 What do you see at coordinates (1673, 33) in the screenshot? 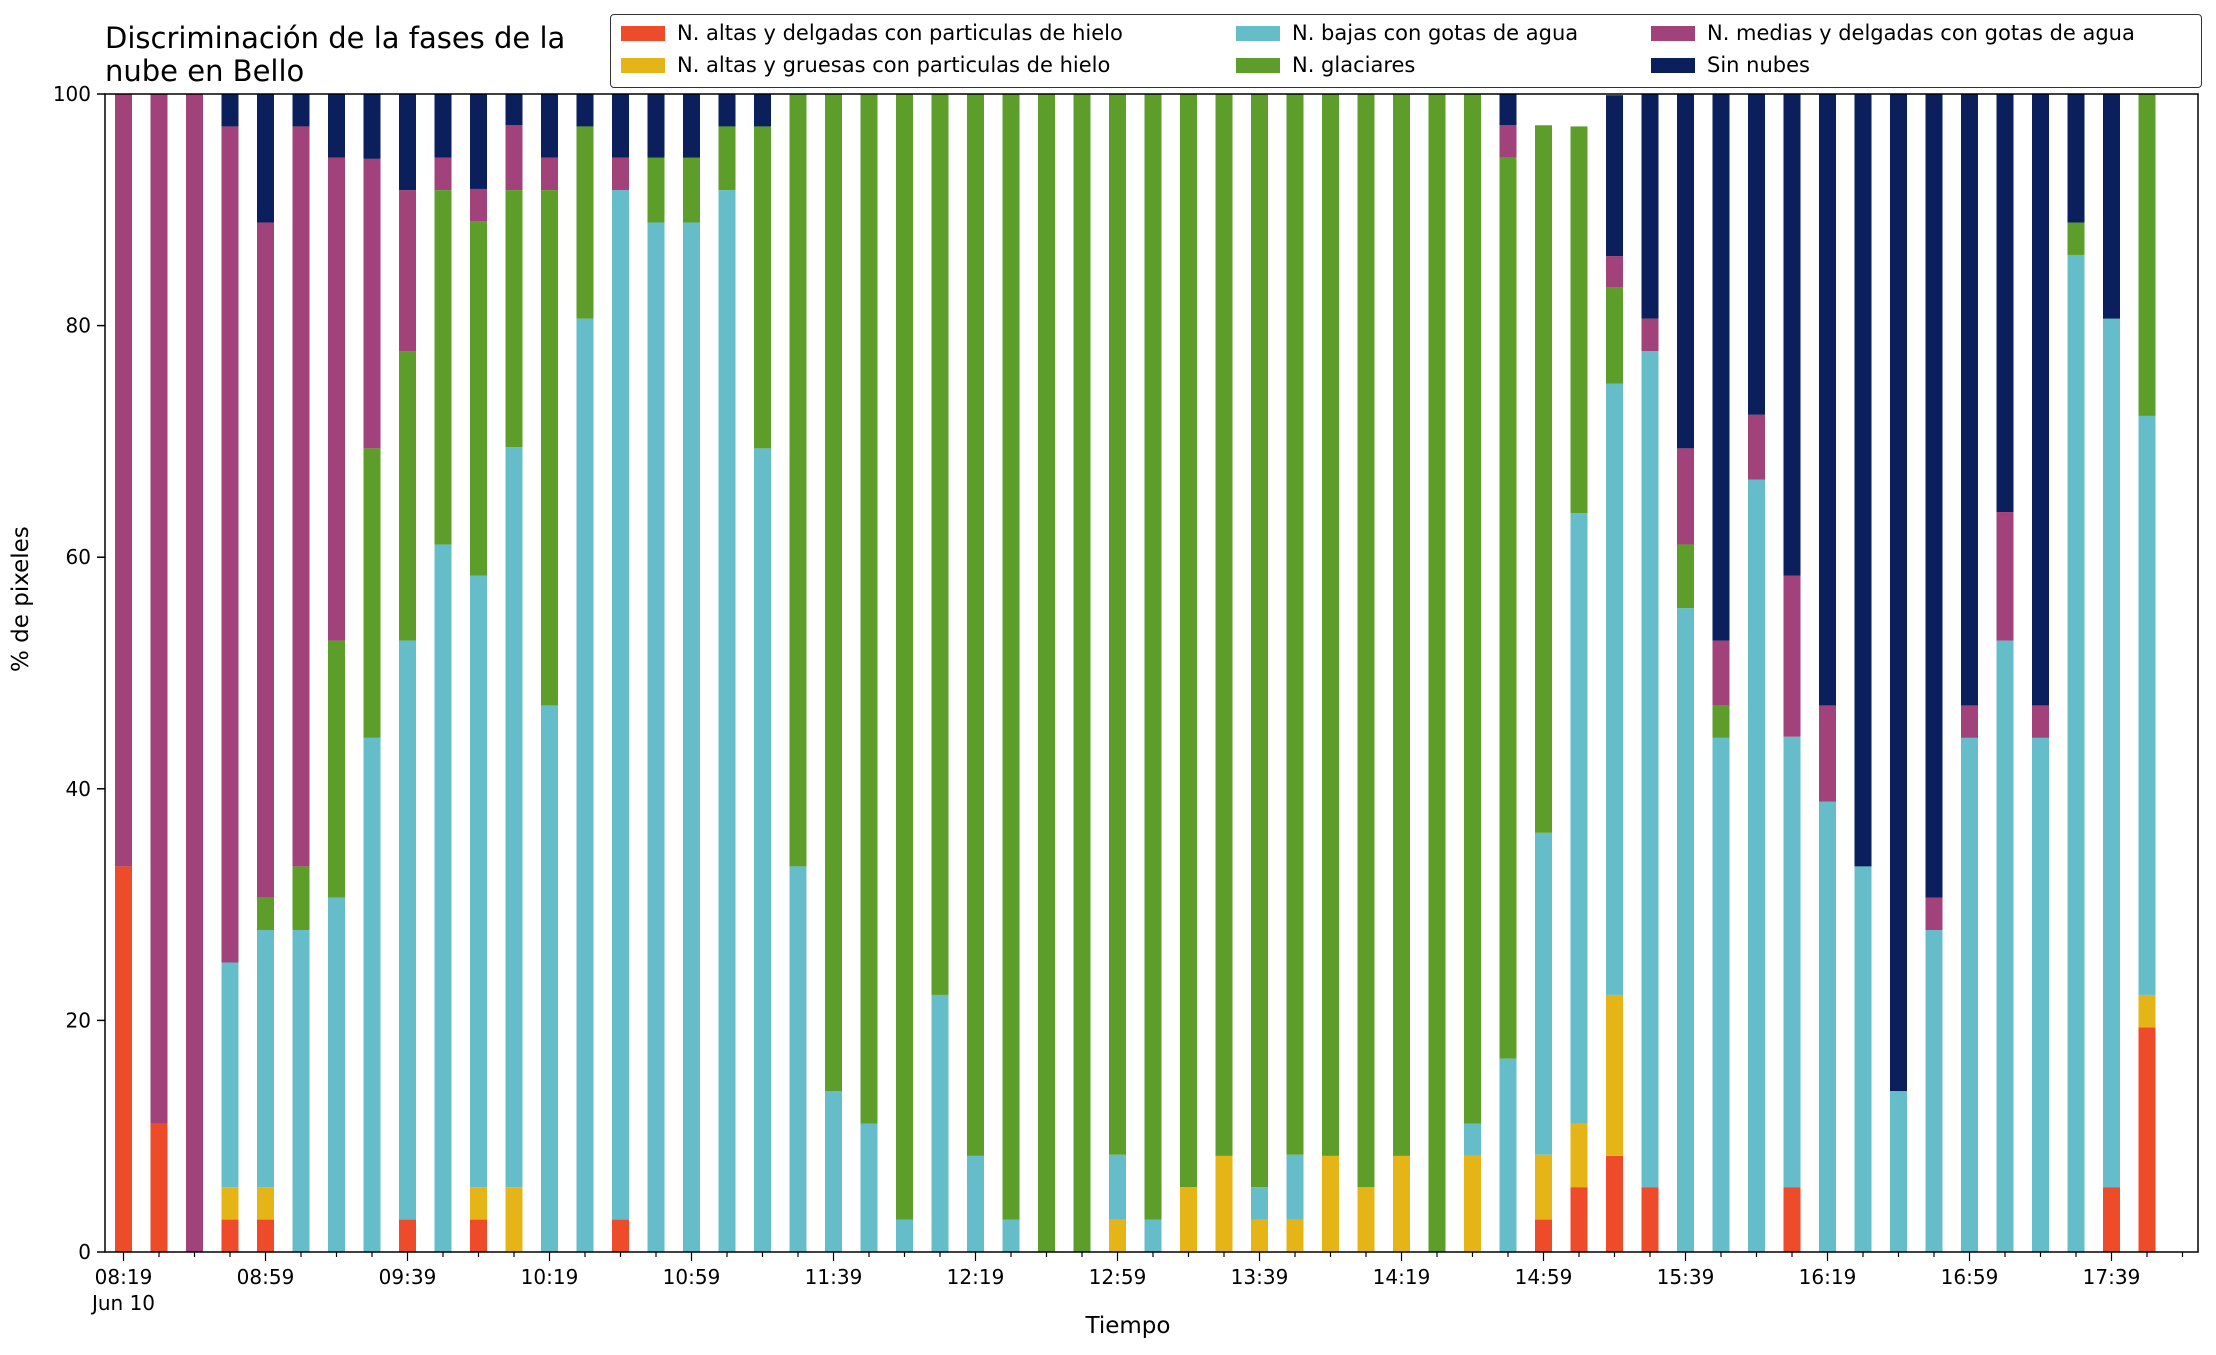
I see `legend-swatch` at bounding box center [1673, 33].